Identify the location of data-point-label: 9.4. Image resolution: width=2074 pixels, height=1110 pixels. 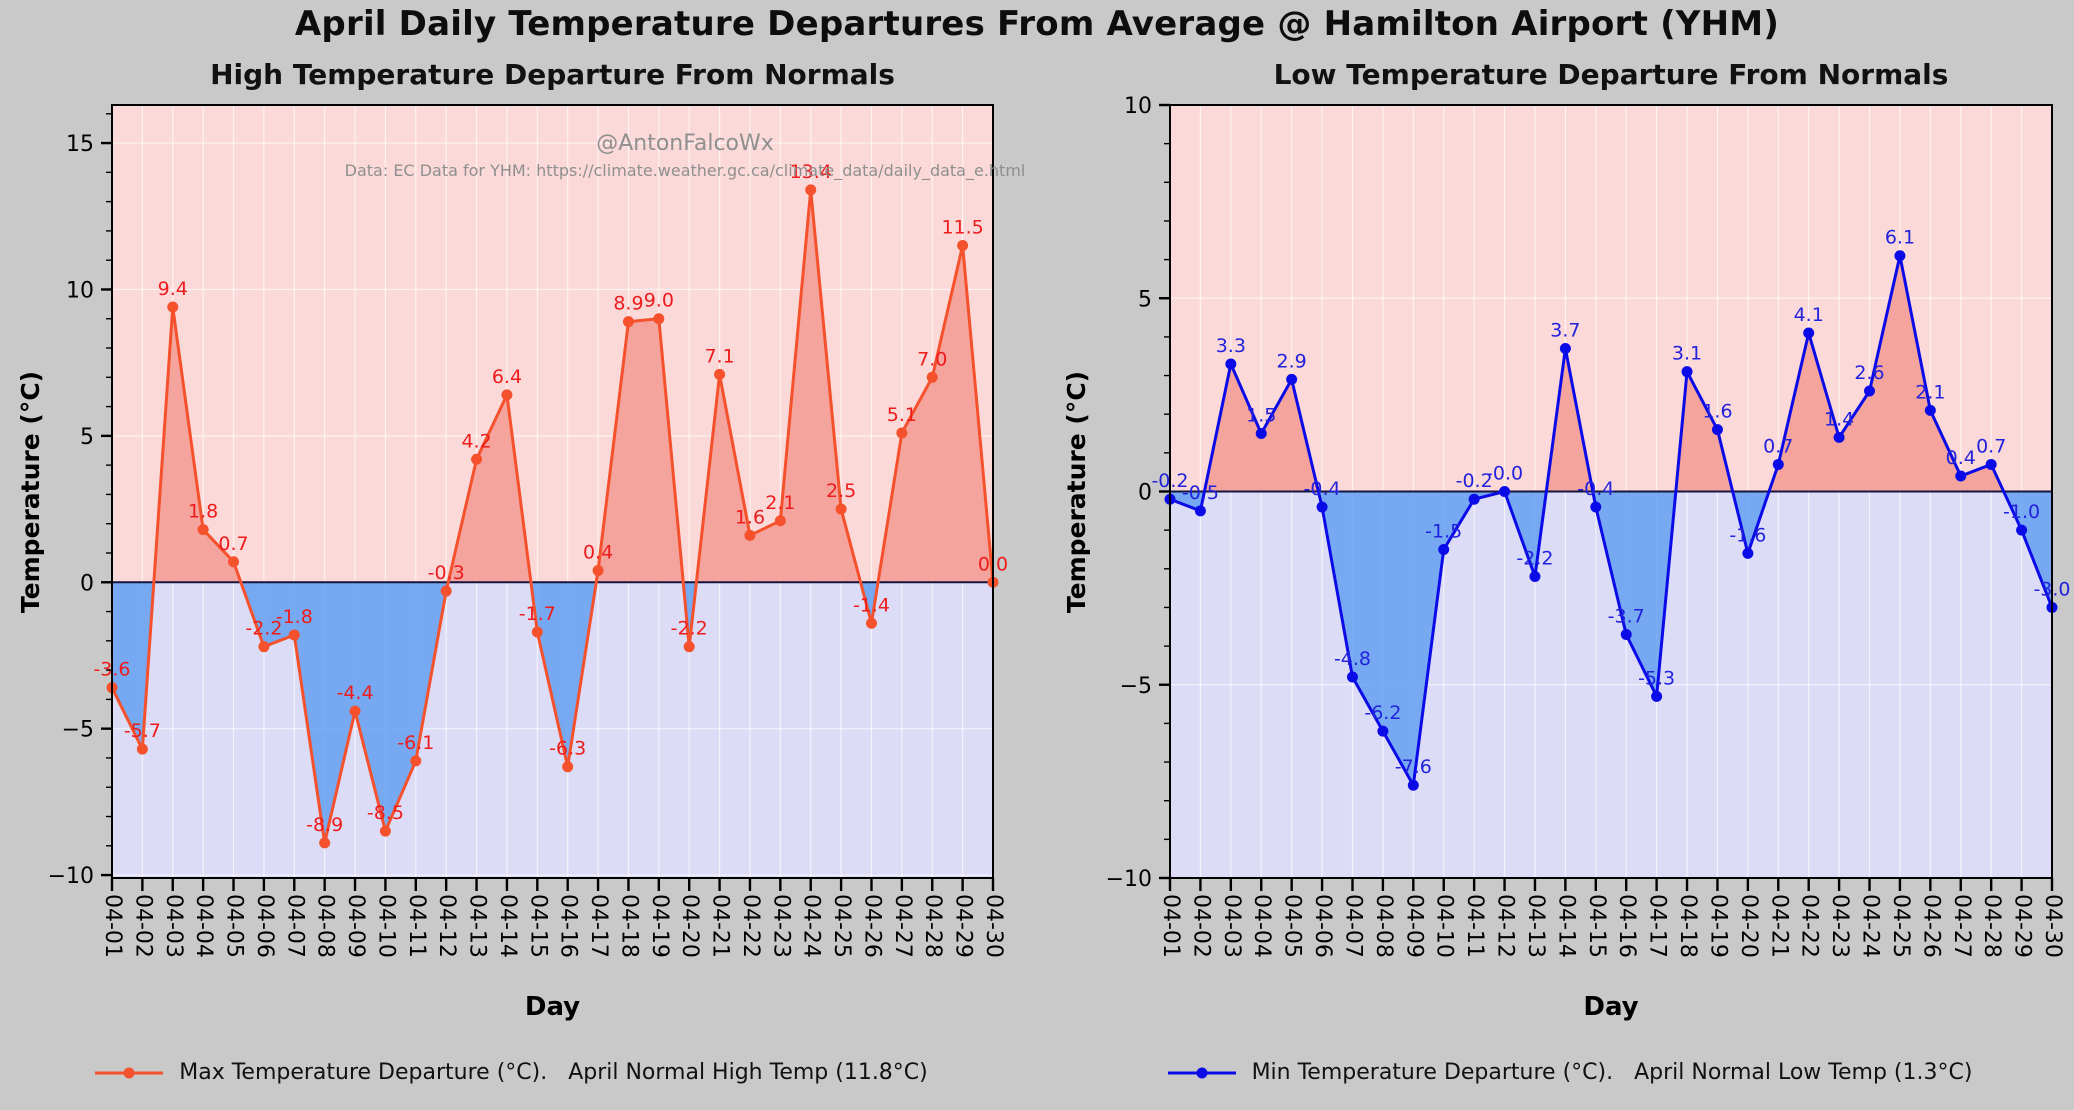
(173, 289).